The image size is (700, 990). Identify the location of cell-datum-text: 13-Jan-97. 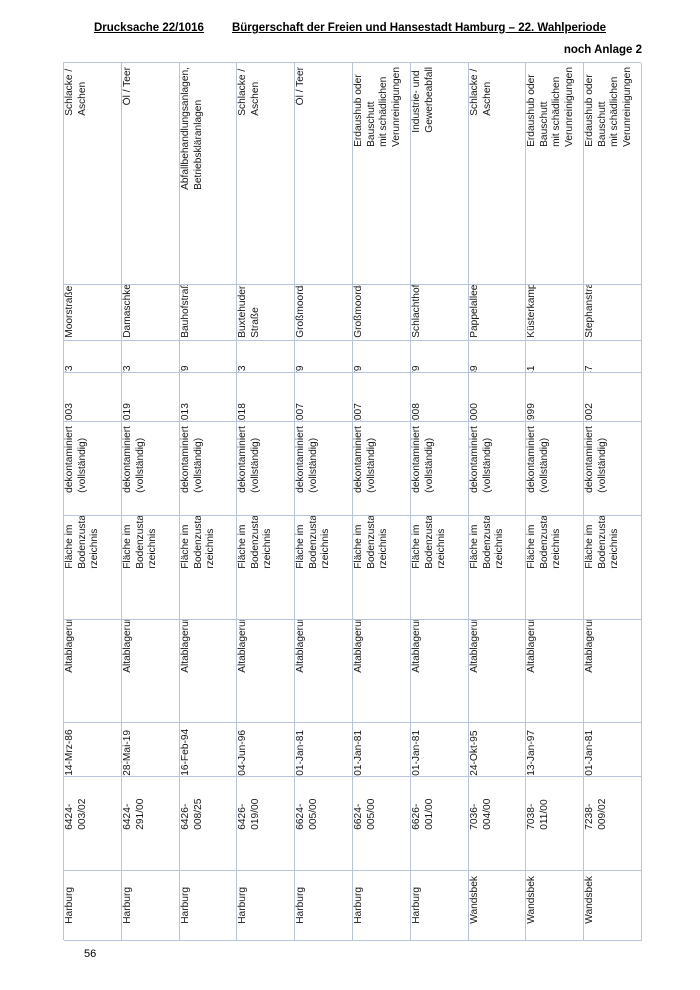
(532, 752).